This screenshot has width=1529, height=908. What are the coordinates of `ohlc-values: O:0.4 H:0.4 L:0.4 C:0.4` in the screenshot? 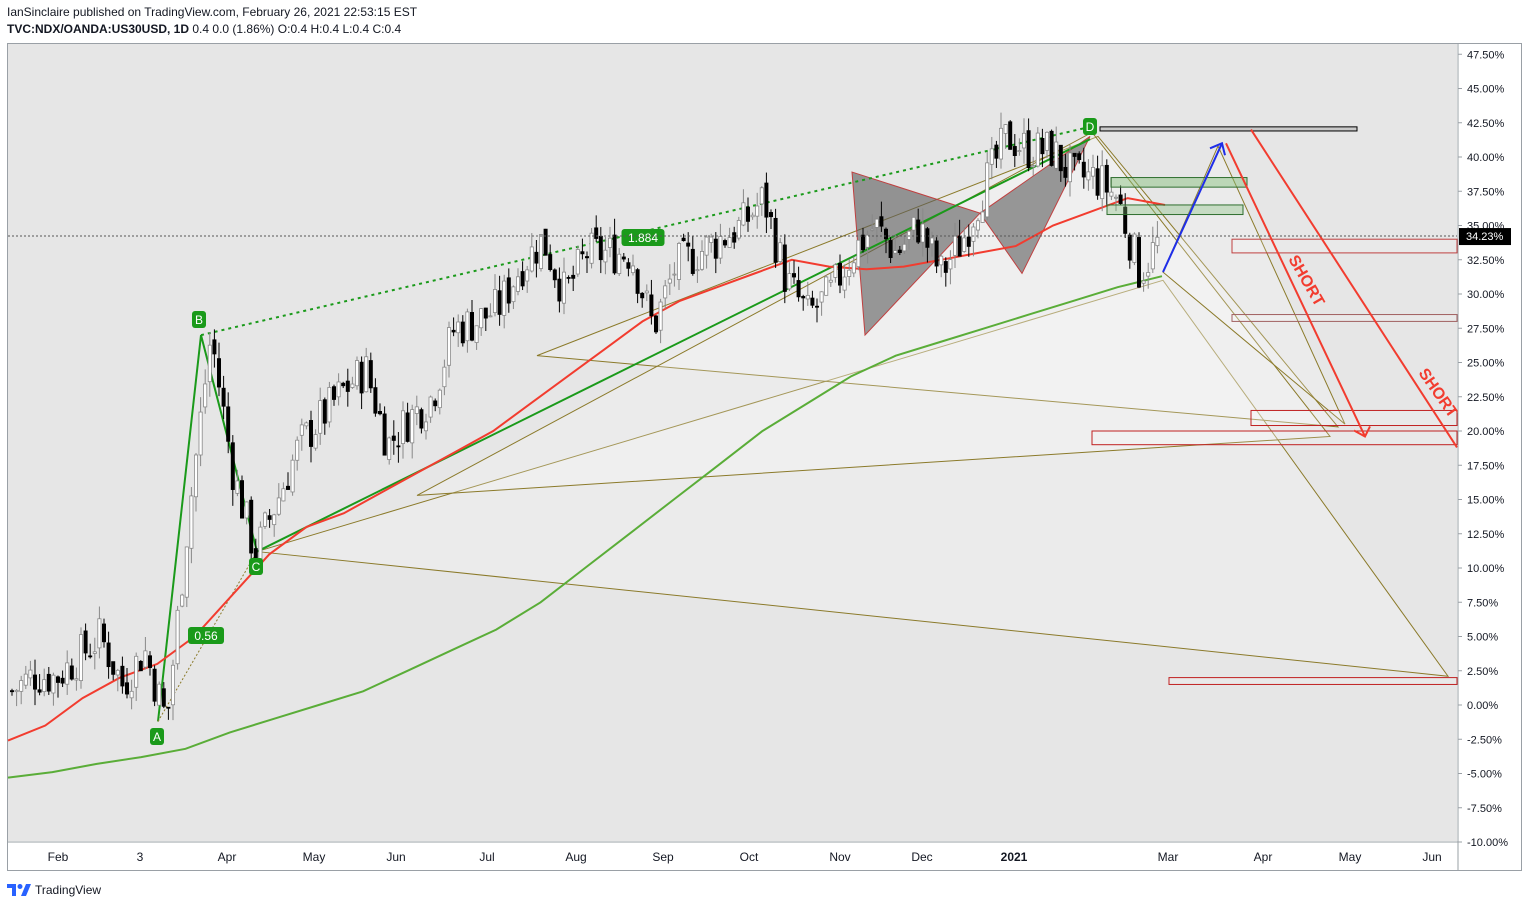 It's located at (339, 29).